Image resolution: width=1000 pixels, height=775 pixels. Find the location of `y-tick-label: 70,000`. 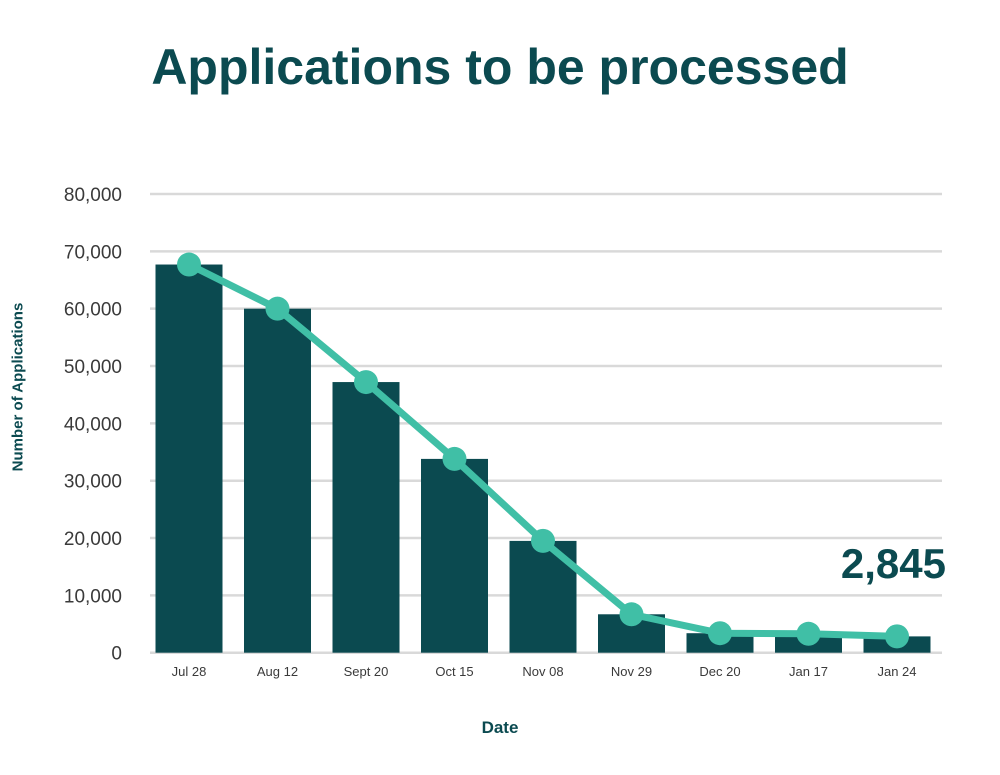

y-tick-label: 70,000 is located at coordinates (93, 252).